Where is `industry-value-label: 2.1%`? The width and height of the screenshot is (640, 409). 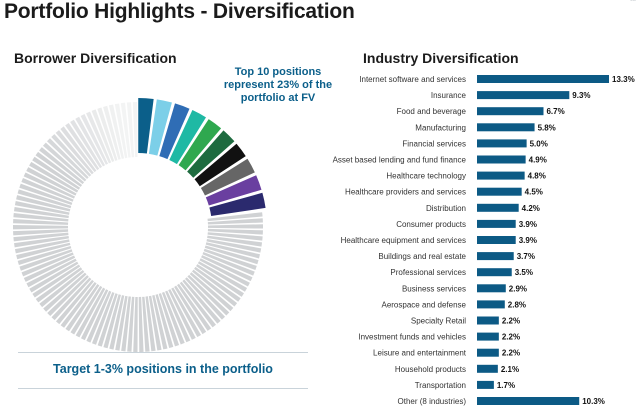
industry-value-label: 2.1% is located at coordinates (510, 369).